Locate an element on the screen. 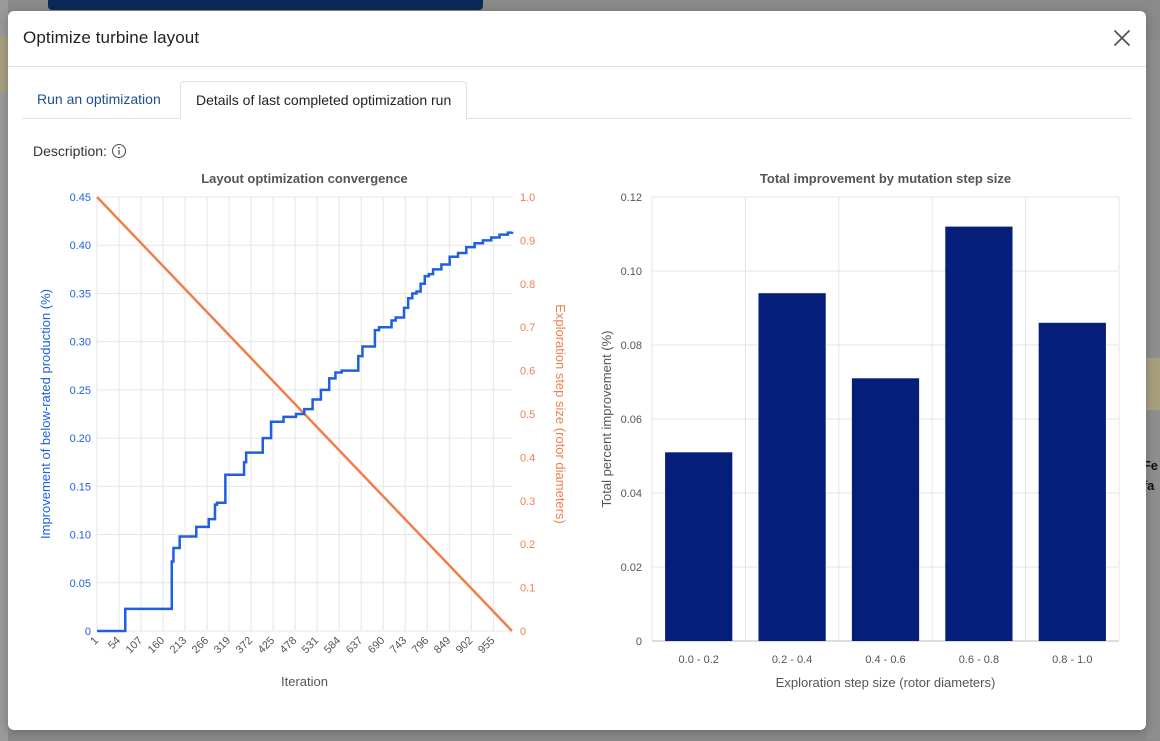  chart-title: Total improvement by mutation step size is located at coordinates (885, 178).